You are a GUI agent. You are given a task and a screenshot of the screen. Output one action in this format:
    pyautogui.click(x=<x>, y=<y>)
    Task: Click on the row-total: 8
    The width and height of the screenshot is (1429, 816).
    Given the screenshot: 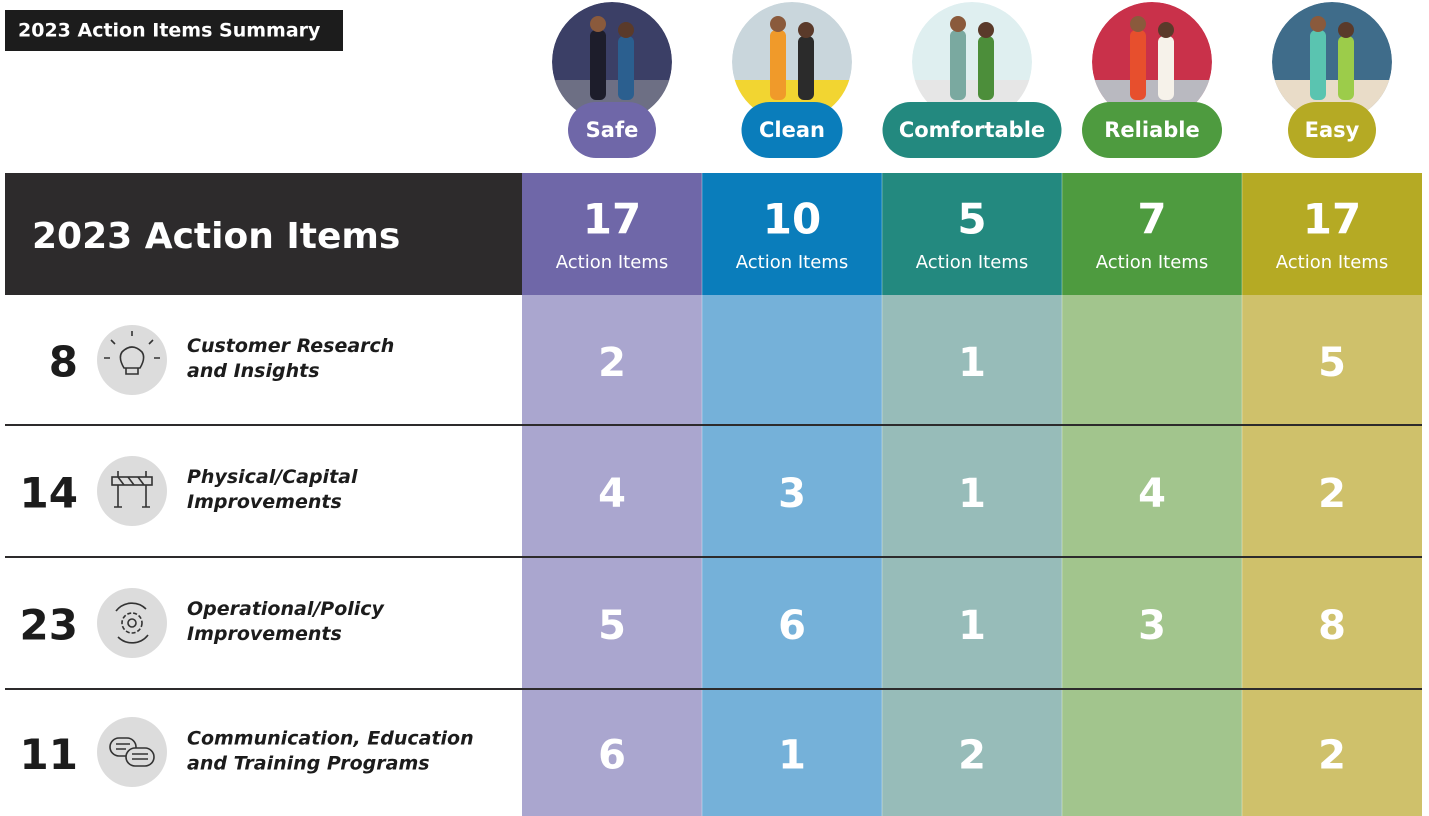 What is the action you would take?
    pyautogui.click(x=63, y=362)
    